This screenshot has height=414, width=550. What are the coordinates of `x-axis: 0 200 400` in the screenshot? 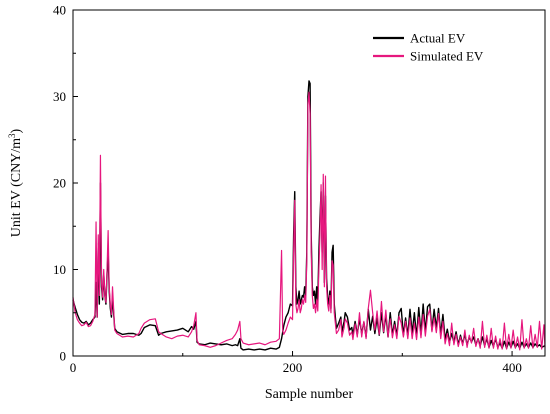 It's located at (296, 363).